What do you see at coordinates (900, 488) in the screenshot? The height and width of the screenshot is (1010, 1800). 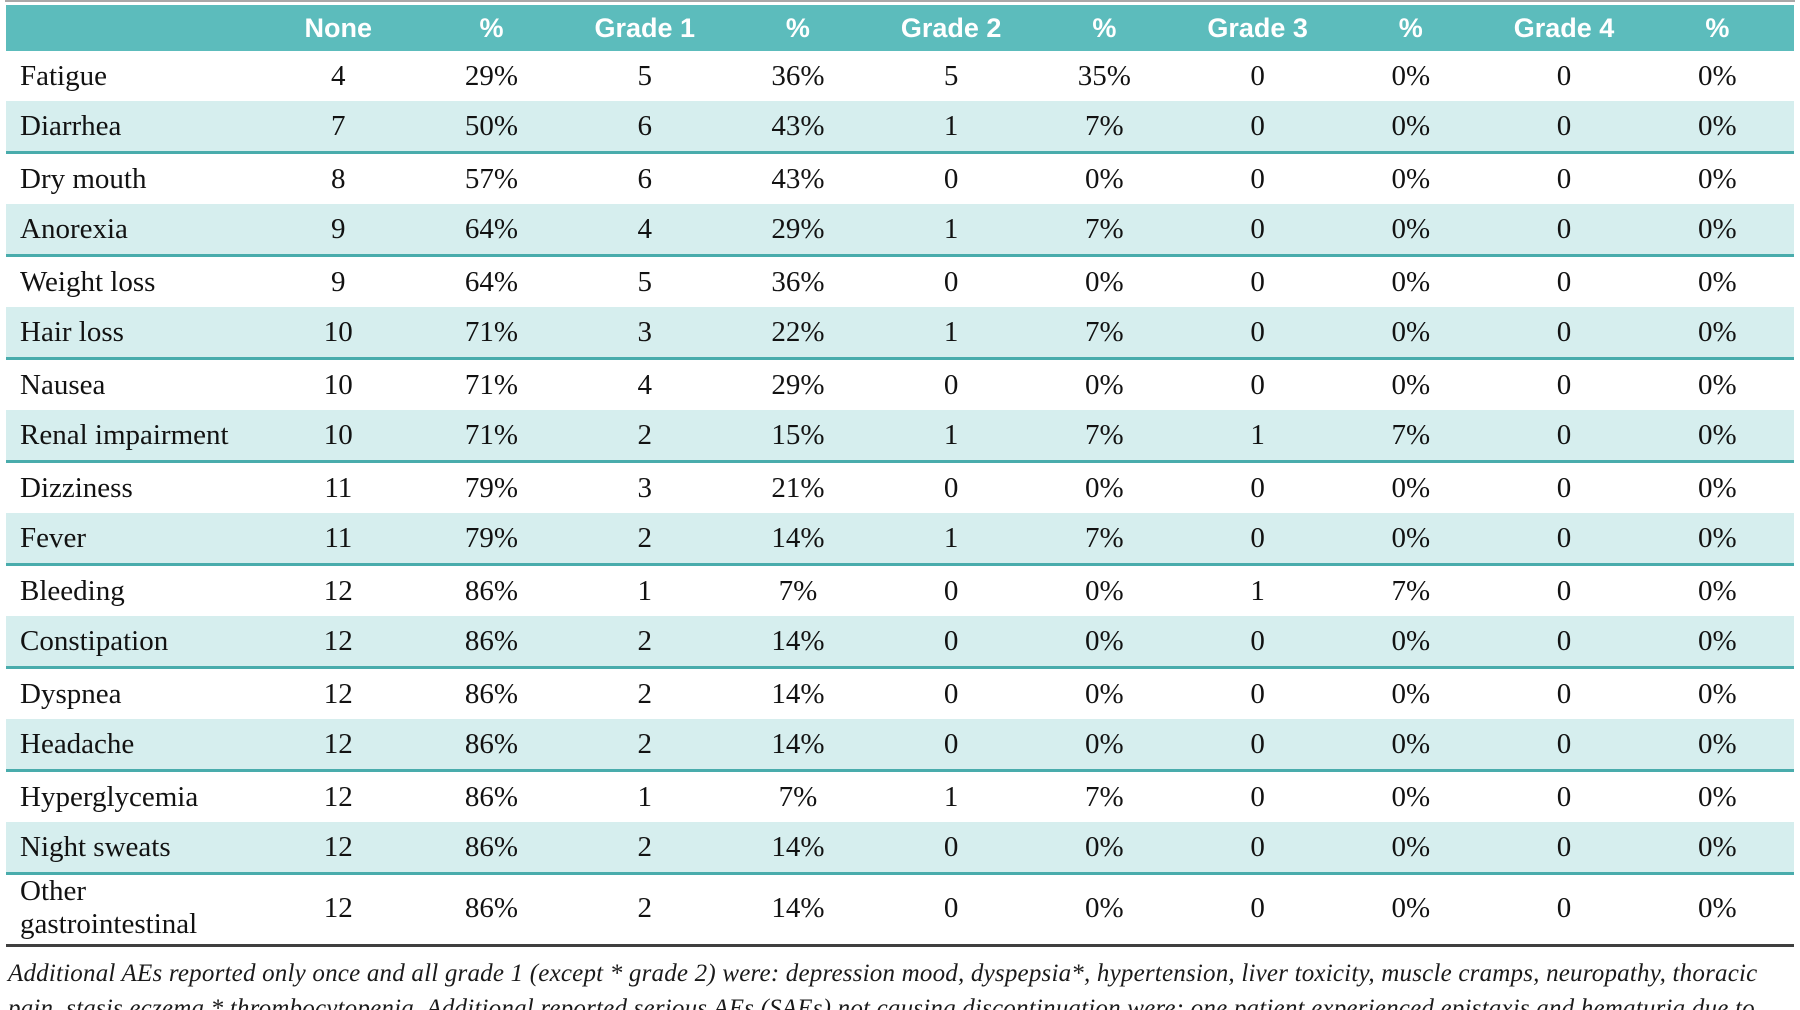 I see `table-row: Dizziness 11 79% 3 21% 0 0% 0 0% 0 0%` at bounding box center [900, 488].